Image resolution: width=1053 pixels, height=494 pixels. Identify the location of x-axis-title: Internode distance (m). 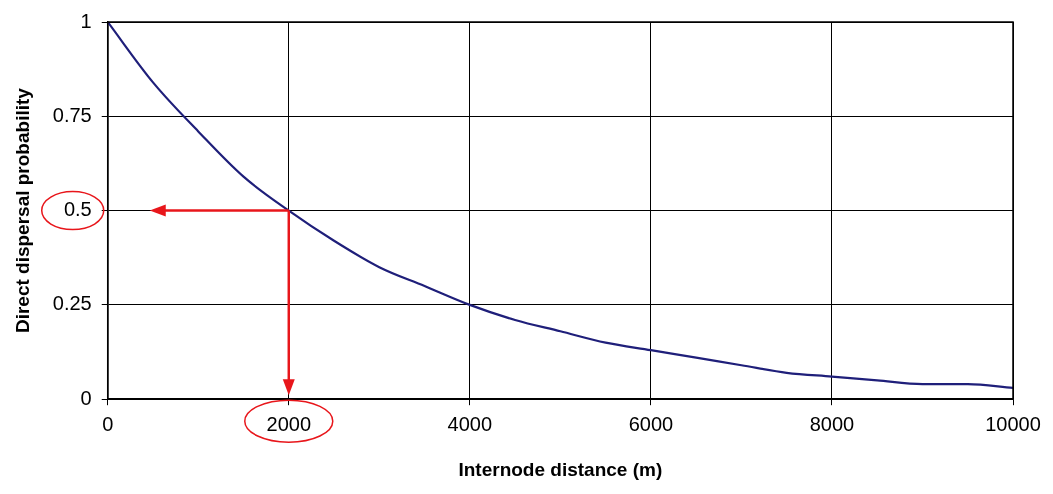
(560, 469).